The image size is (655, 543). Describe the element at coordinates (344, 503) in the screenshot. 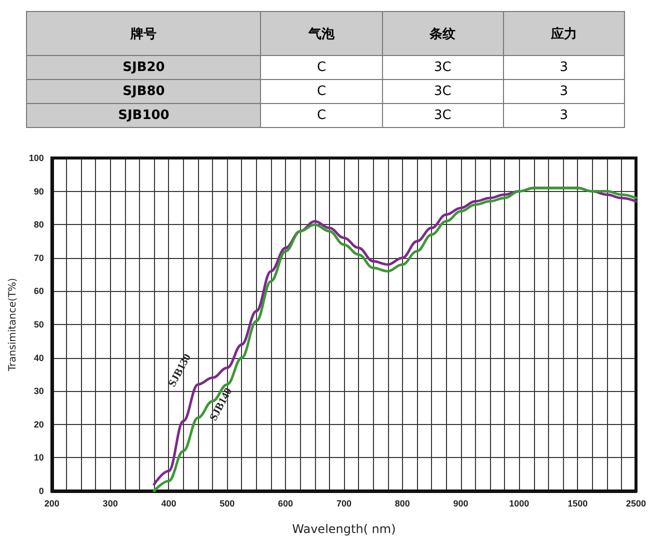

I see `x-tick-label: 700` at that location.